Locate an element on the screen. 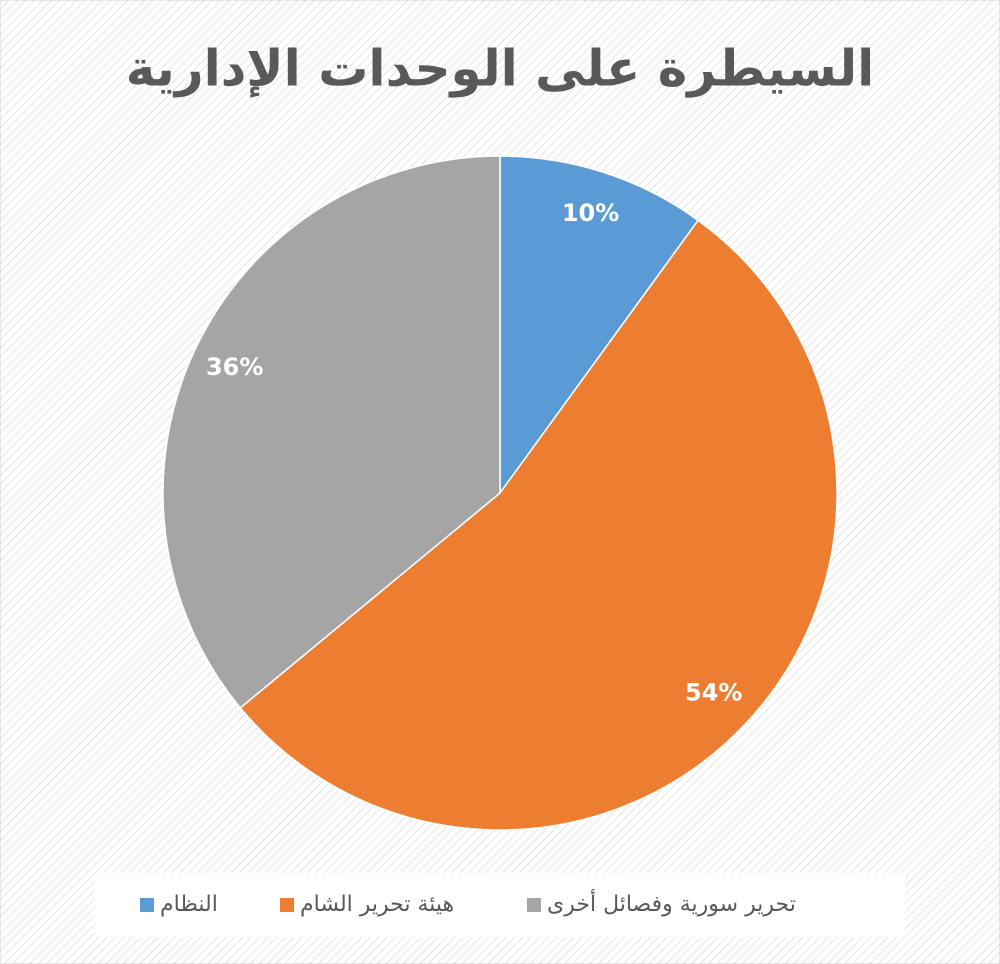 This screenshot has height=964, width=1000. data-label: 10% is located at coordinates (590, 213).